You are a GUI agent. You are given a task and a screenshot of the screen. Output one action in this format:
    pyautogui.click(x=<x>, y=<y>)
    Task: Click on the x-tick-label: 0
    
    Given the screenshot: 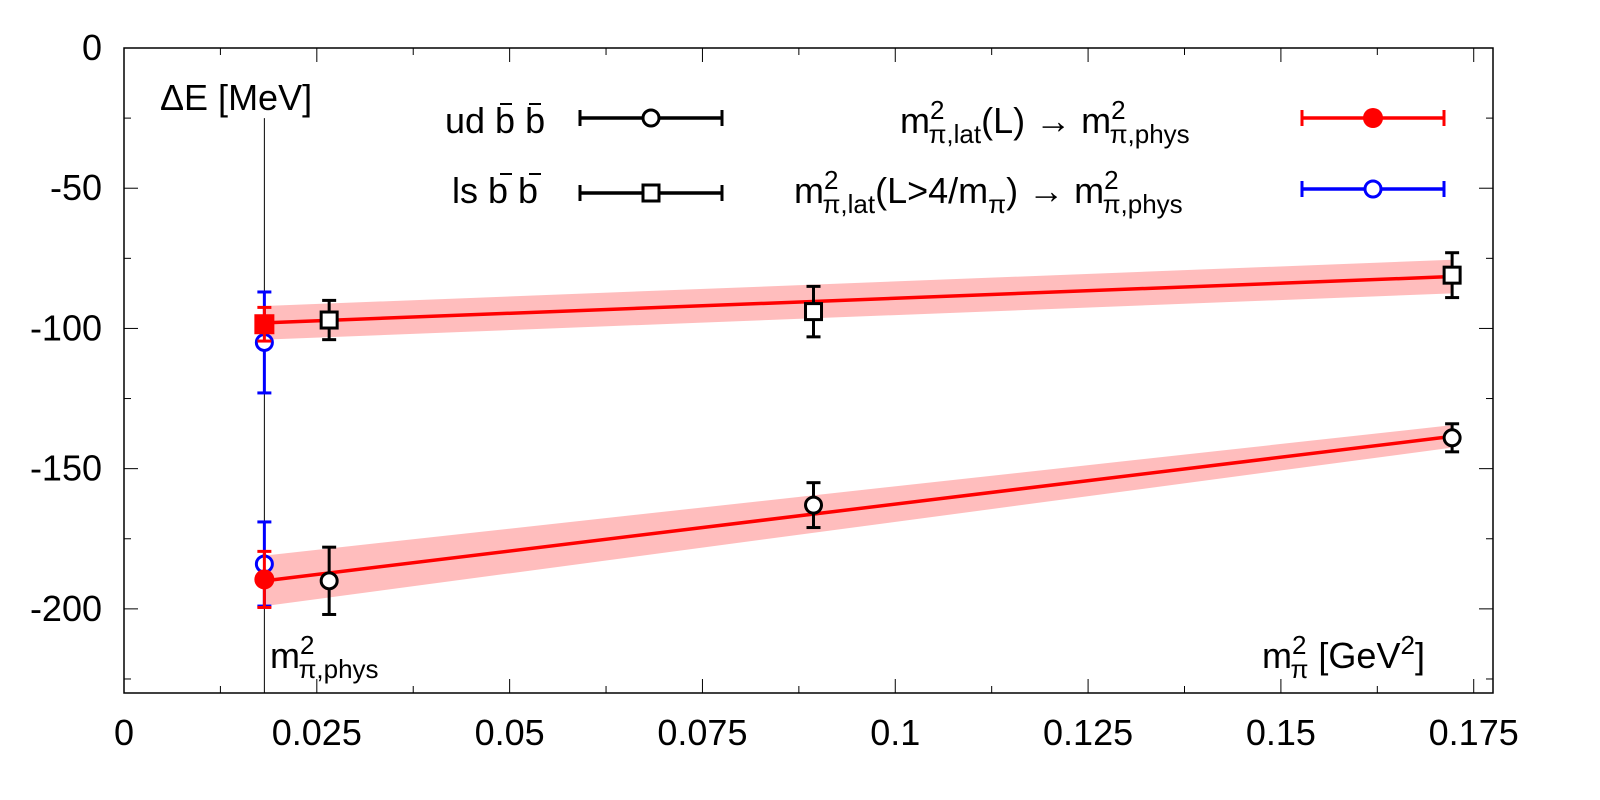 What is the action you would take?
    pyautogui.click(x=124, y=732)
    